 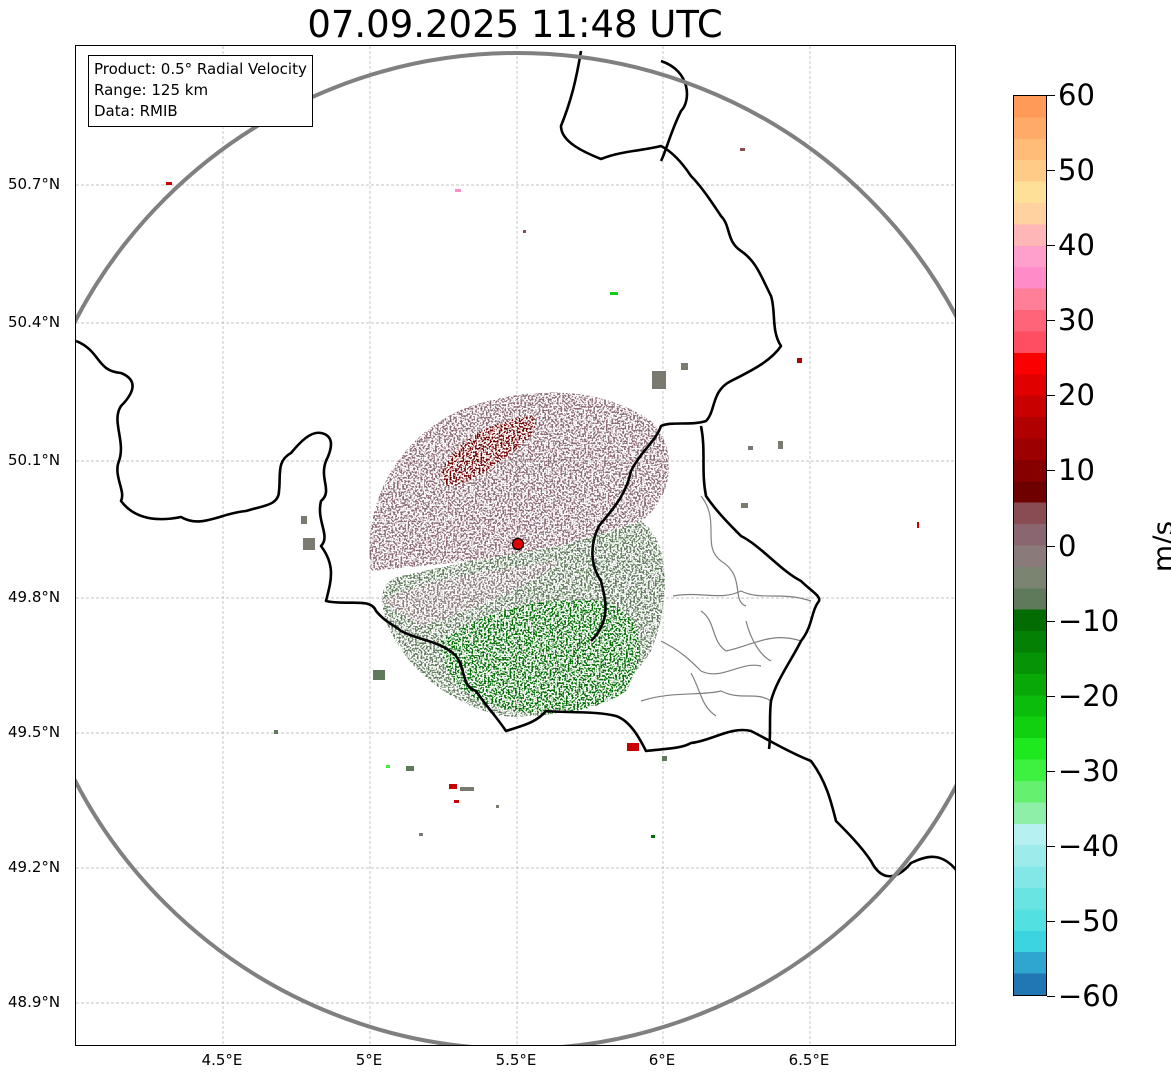 I want to click on colorbar-tick-label: −30, so click(x=1089, y=771).